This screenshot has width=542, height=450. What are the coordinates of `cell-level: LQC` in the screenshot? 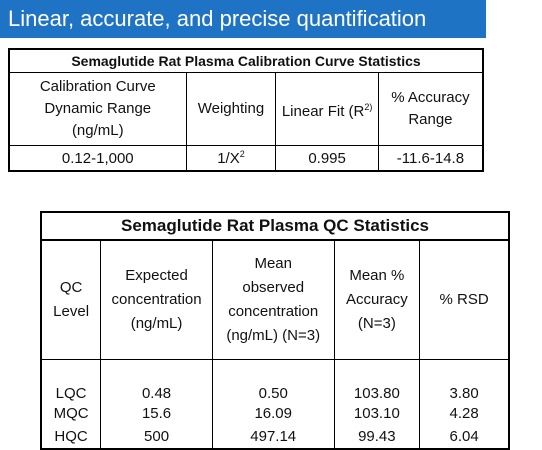 It's located at (71, 380).